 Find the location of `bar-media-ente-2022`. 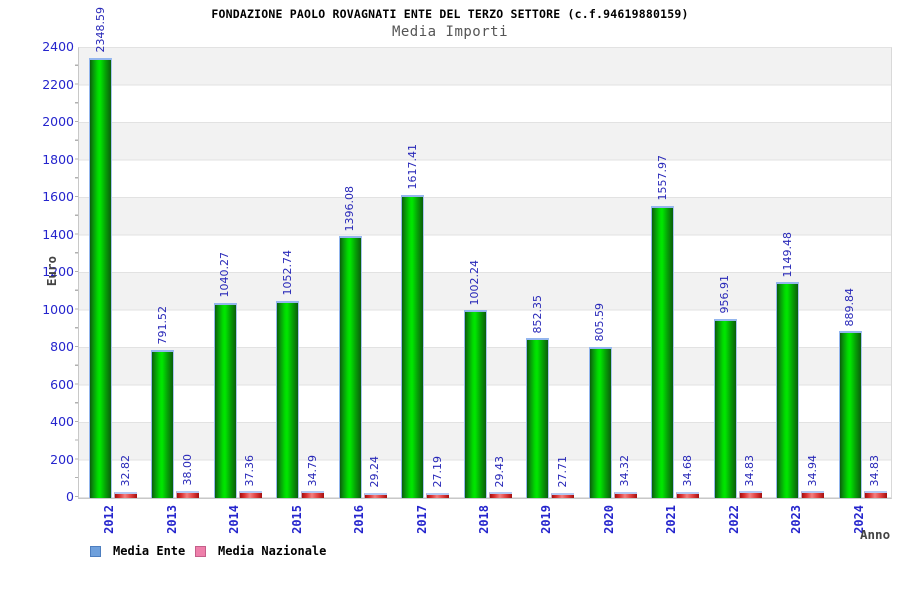

bar-media-ente-2022 is located at coordinates (725, 408).